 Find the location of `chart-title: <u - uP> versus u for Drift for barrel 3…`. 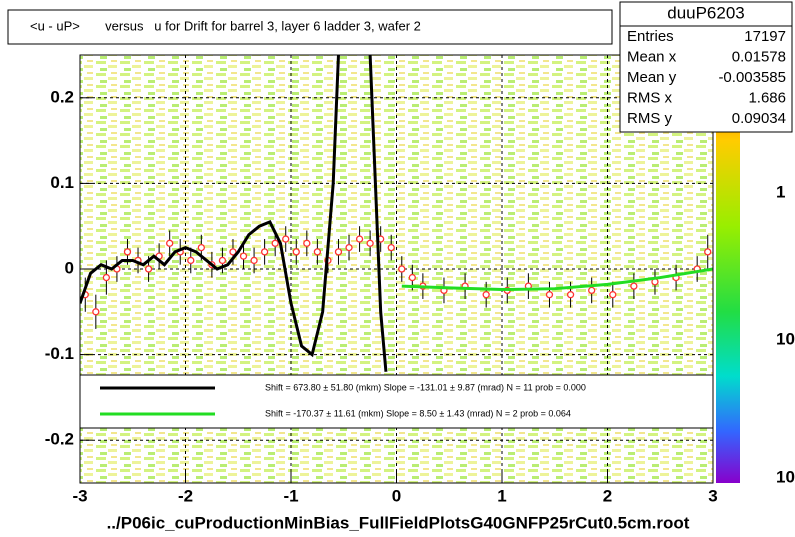

chart-title: <u - uP> versus u for Drift for barrel 3… is located at coordinates (225, 25).